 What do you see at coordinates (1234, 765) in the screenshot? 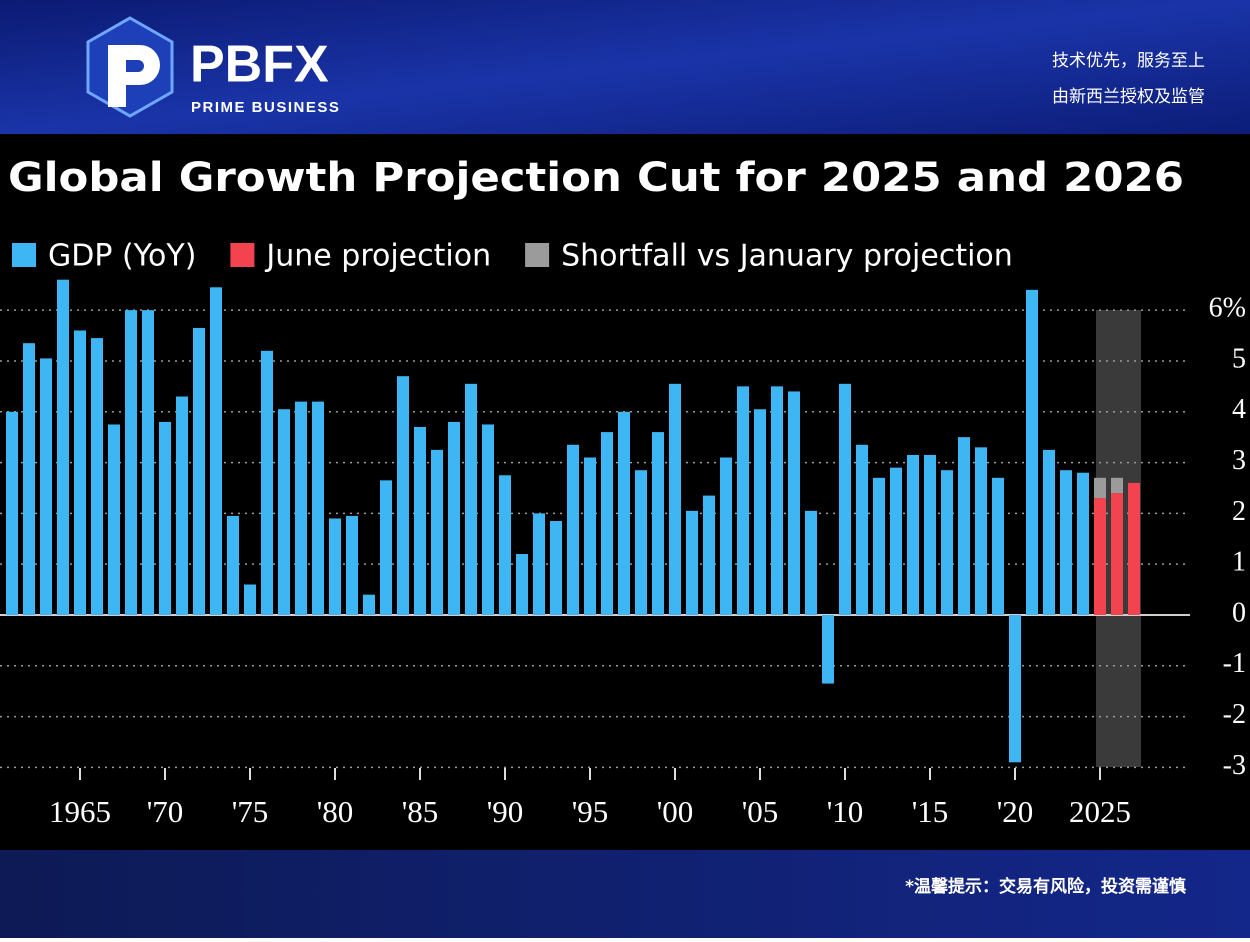
I see `y-tick-label: -3` at bounding box center [1234, 765].